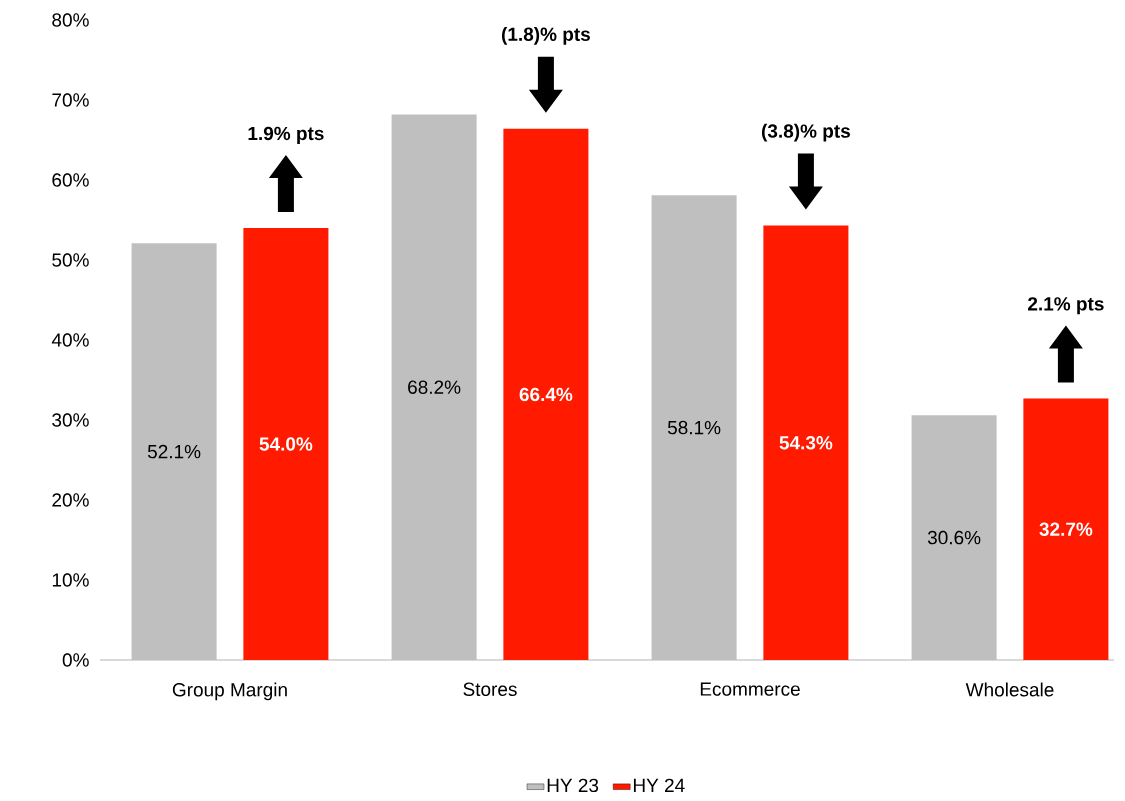 This screenshot has width=1125, height=801. I want to click on data-label: 58.1%, so click(694, 427).